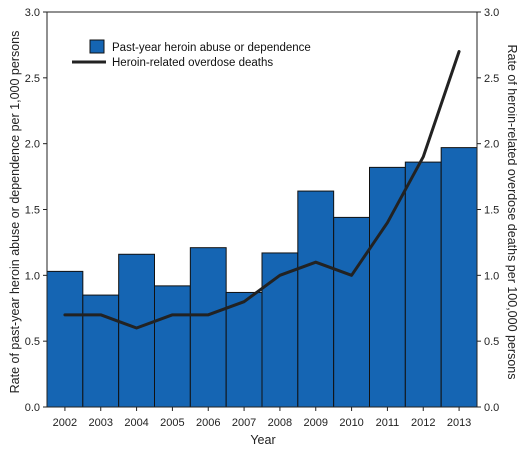 The width and height of the screenshot is (517, 454). Describe the element at coordinates (491, 13) in the screenshot. I see `y2-tick-label: 3.0` at that location.